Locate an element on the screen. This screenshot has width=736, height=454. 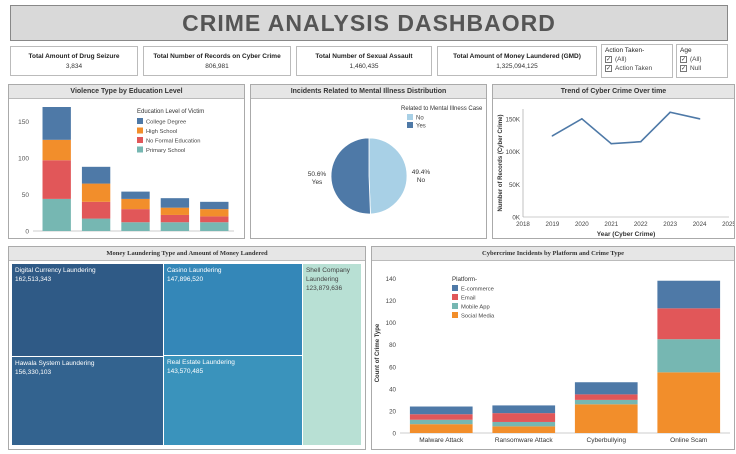
legend-label: Social Media is located at coordinates (478, 317).